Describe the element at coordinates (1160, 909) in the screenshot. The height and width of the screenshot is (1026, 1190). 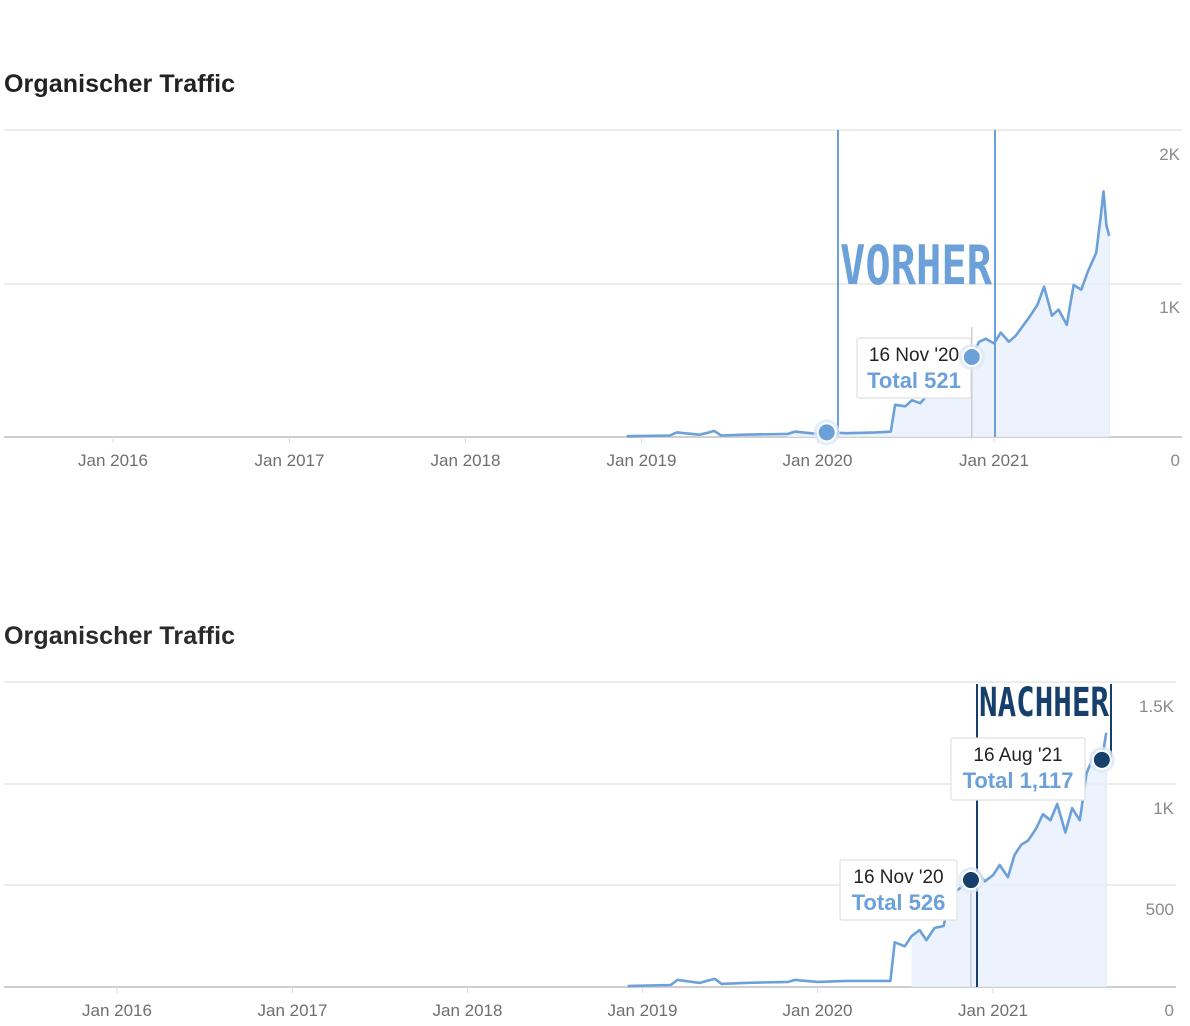
I see `y-tick-label: 500` at that location.